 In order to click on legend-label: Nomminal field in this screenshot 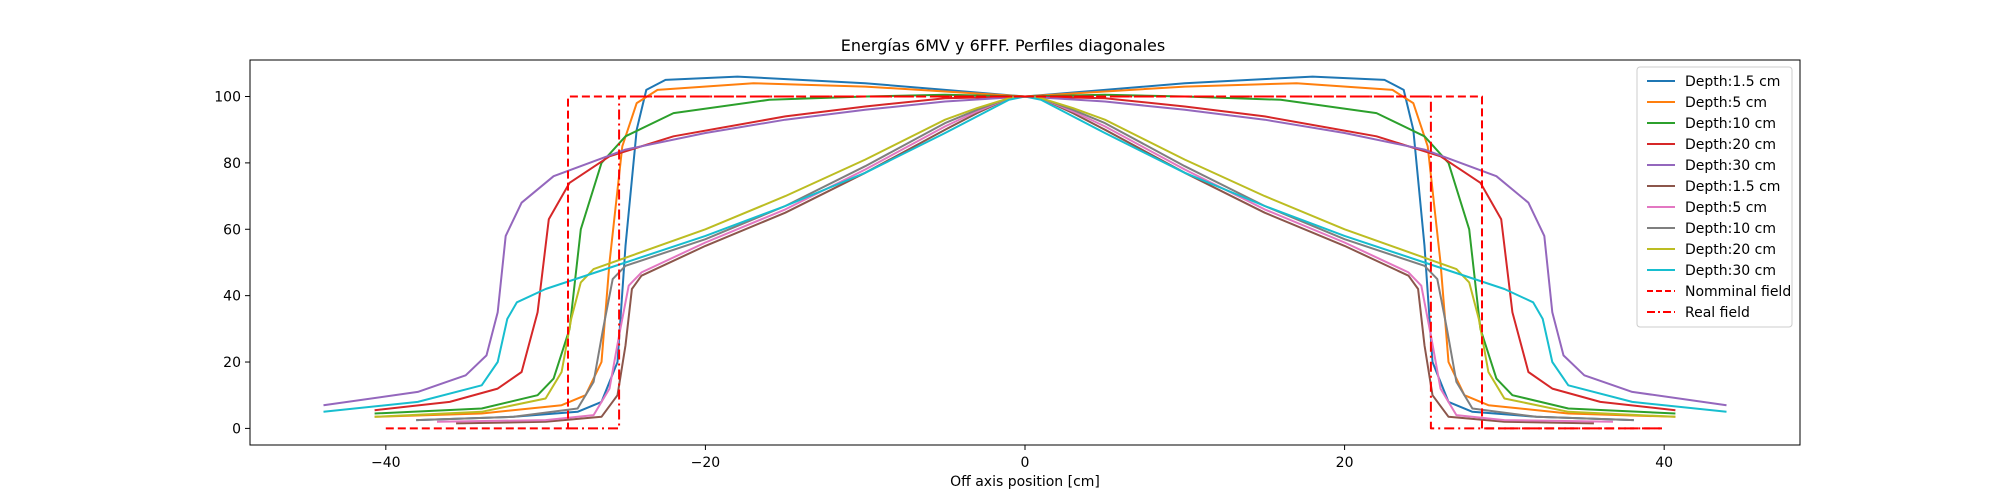, I will do `click(1738, 292)`.